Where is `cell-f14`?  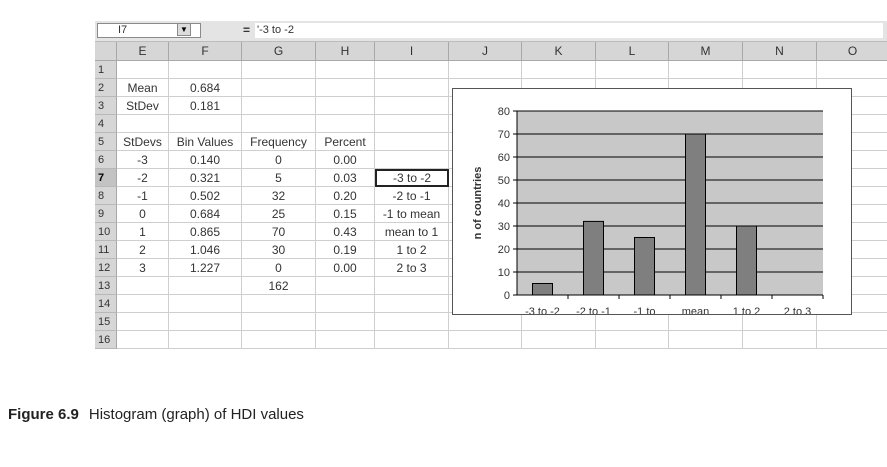 cell-f14 is located at coordinates (205, 304).